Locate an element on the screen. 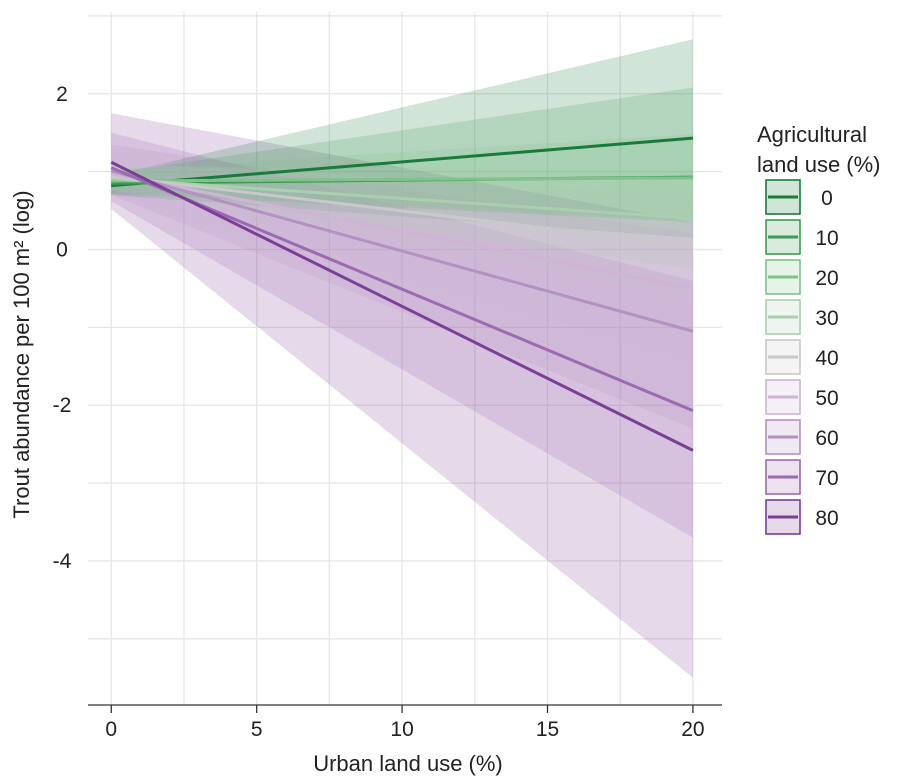  legend-title: land use (%) is located at coordinates (819, 164).